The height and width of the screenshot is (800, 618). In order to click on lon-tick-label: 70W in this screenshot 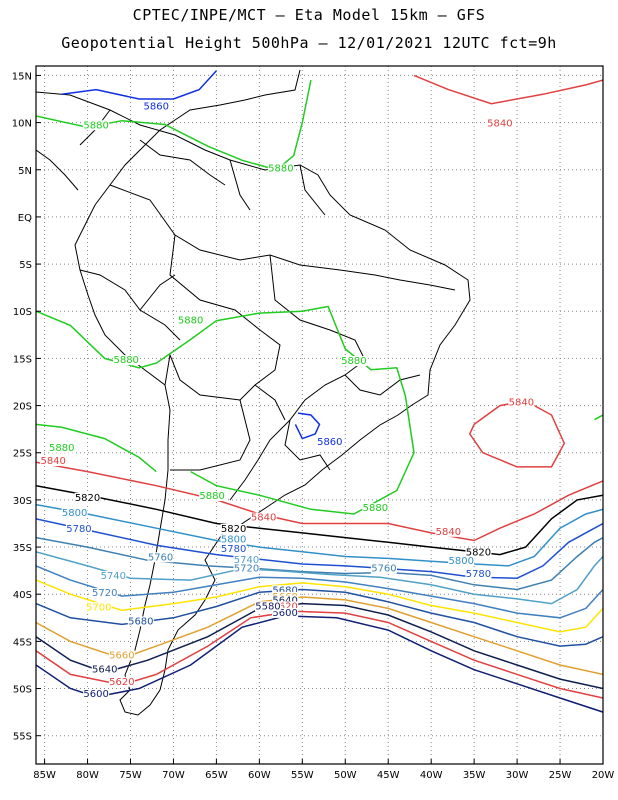, I will do `click(173, 775)`.